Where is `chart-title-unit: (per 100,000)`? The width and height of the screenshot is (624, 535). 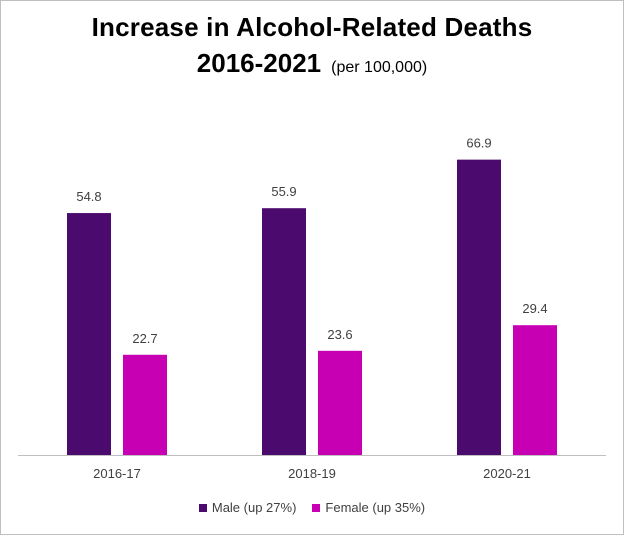 chart-title-unit: (per 100,000) is located at coordinates (379, 67).